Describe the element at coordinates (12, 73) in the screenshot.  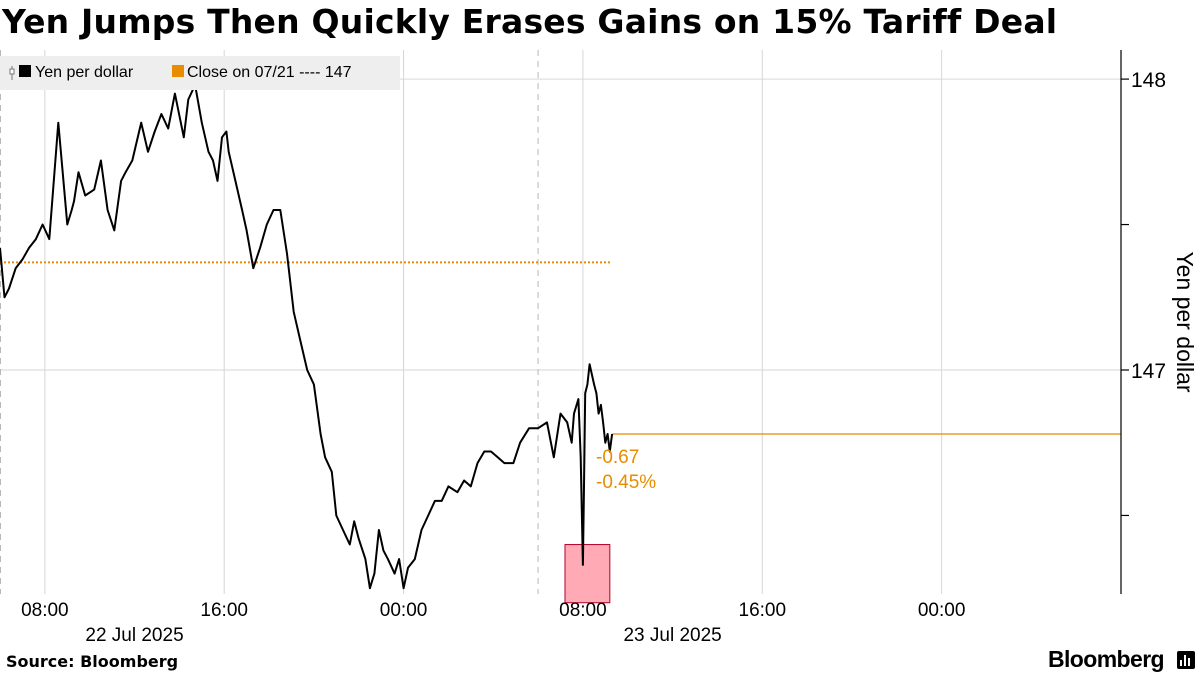
I see `candlestick-icon` at that location.